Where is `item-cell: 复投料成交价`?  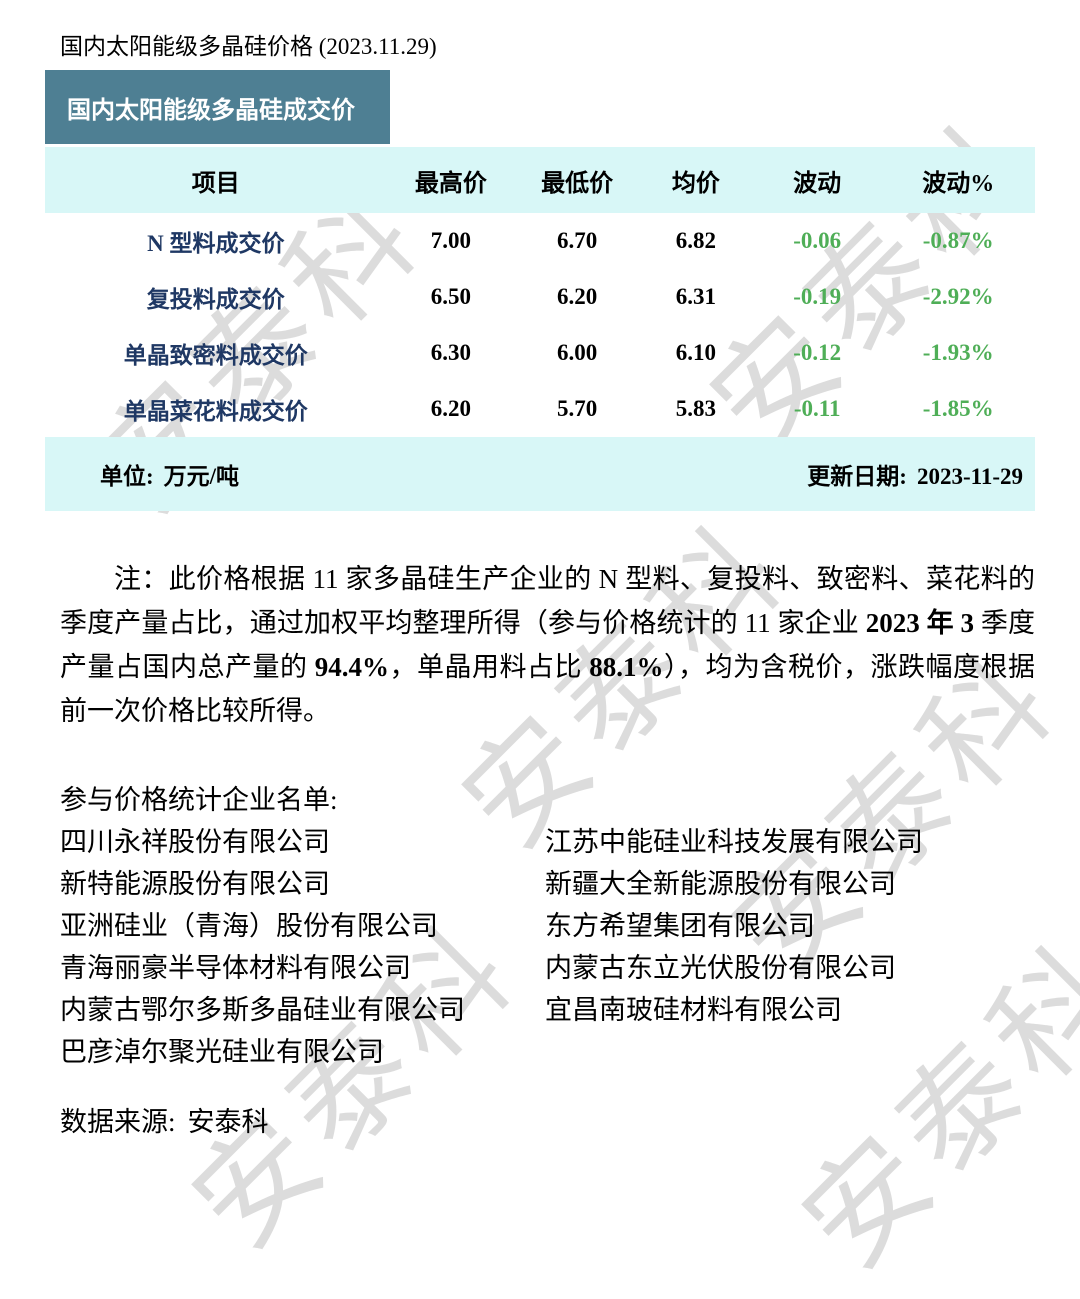
item-cell: 复投料成交价 is located at coordinates (215, 299).